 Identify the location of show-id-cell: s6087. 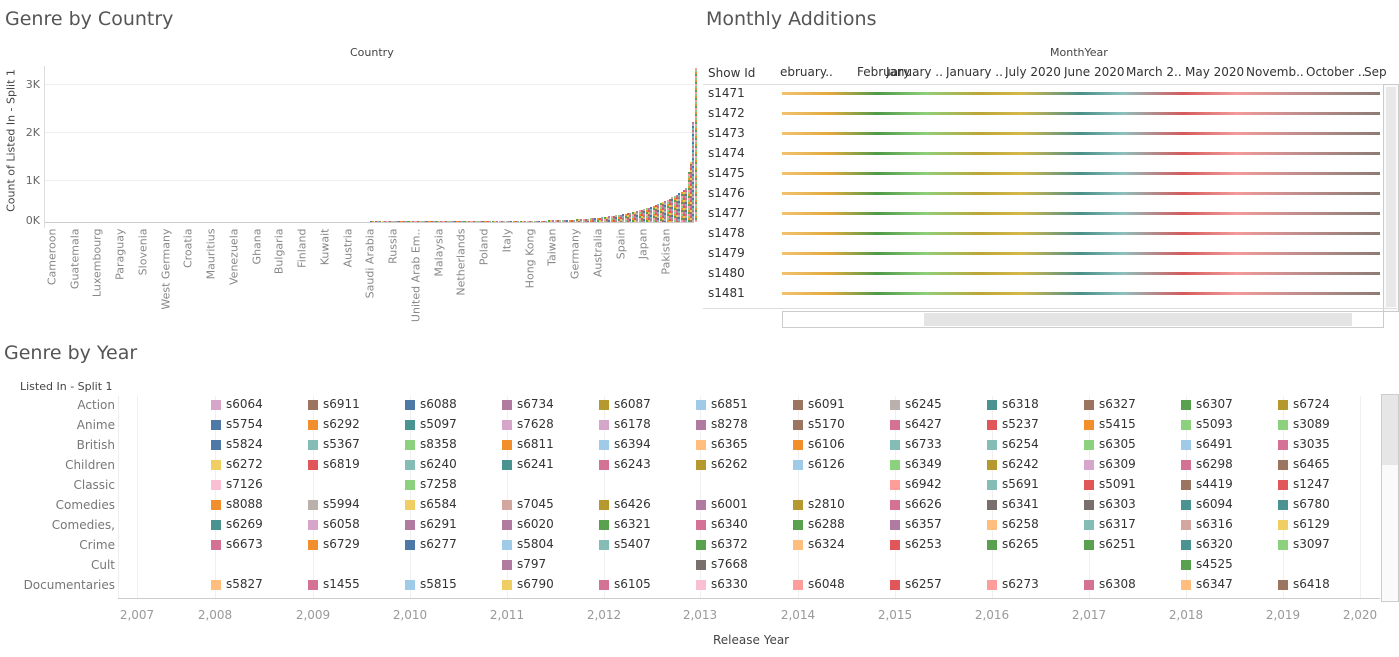
(632, 404).